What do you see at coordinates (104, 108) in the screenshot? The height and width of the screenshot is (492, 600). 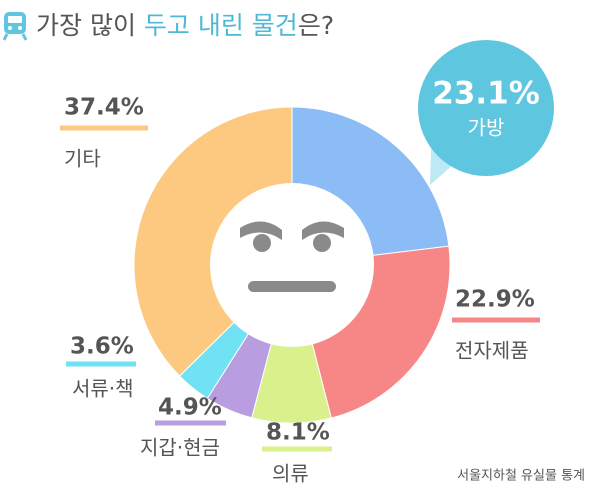 I see `value-label: 37.4%` at bounding box center [104, 108].